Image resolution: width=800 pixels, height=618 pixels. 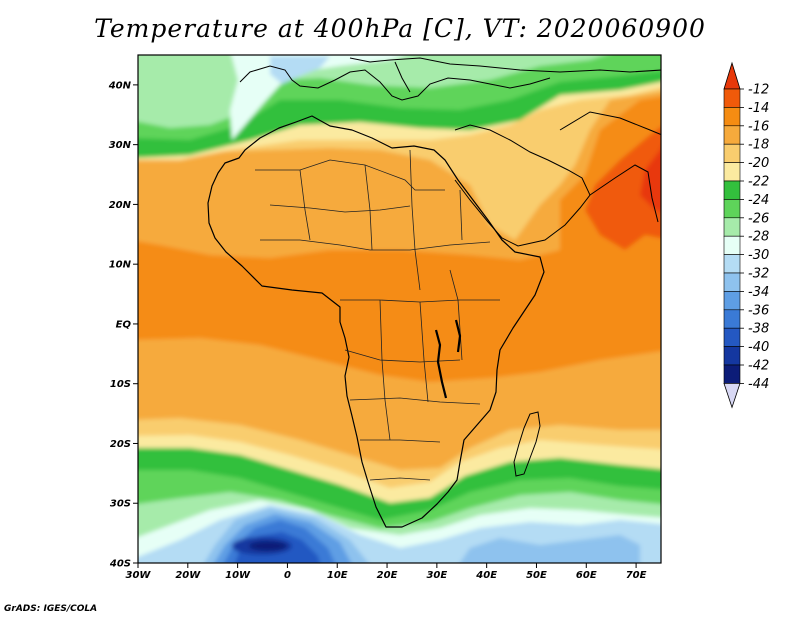 What do you see at coordinates (120, 504) in the screenshot?
I see `lat-tick-label: 30S` at bounding box center [120, 504].